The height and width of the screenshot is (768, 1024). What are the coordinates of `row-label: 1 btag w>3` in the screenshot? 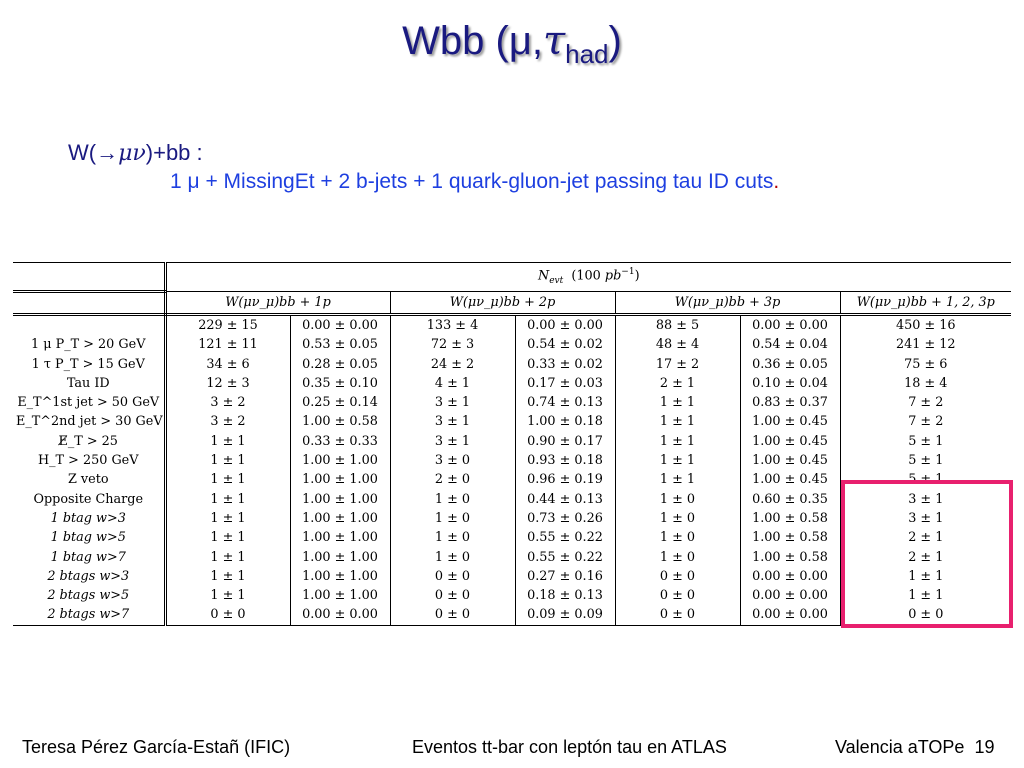 It's located at (90, 518).